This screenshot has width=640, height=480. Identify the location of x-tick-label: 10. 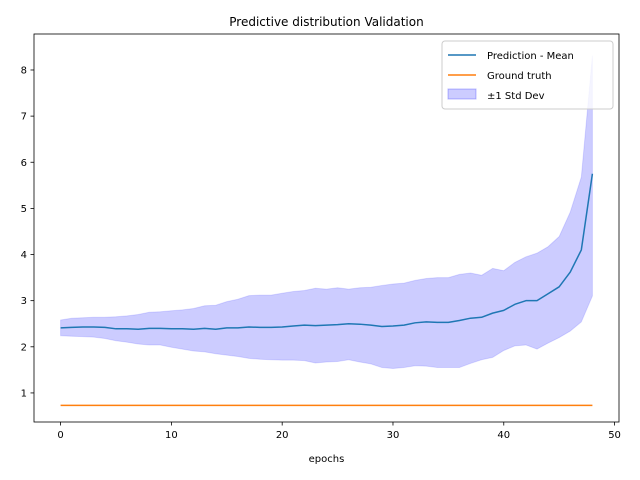
(171, 435).